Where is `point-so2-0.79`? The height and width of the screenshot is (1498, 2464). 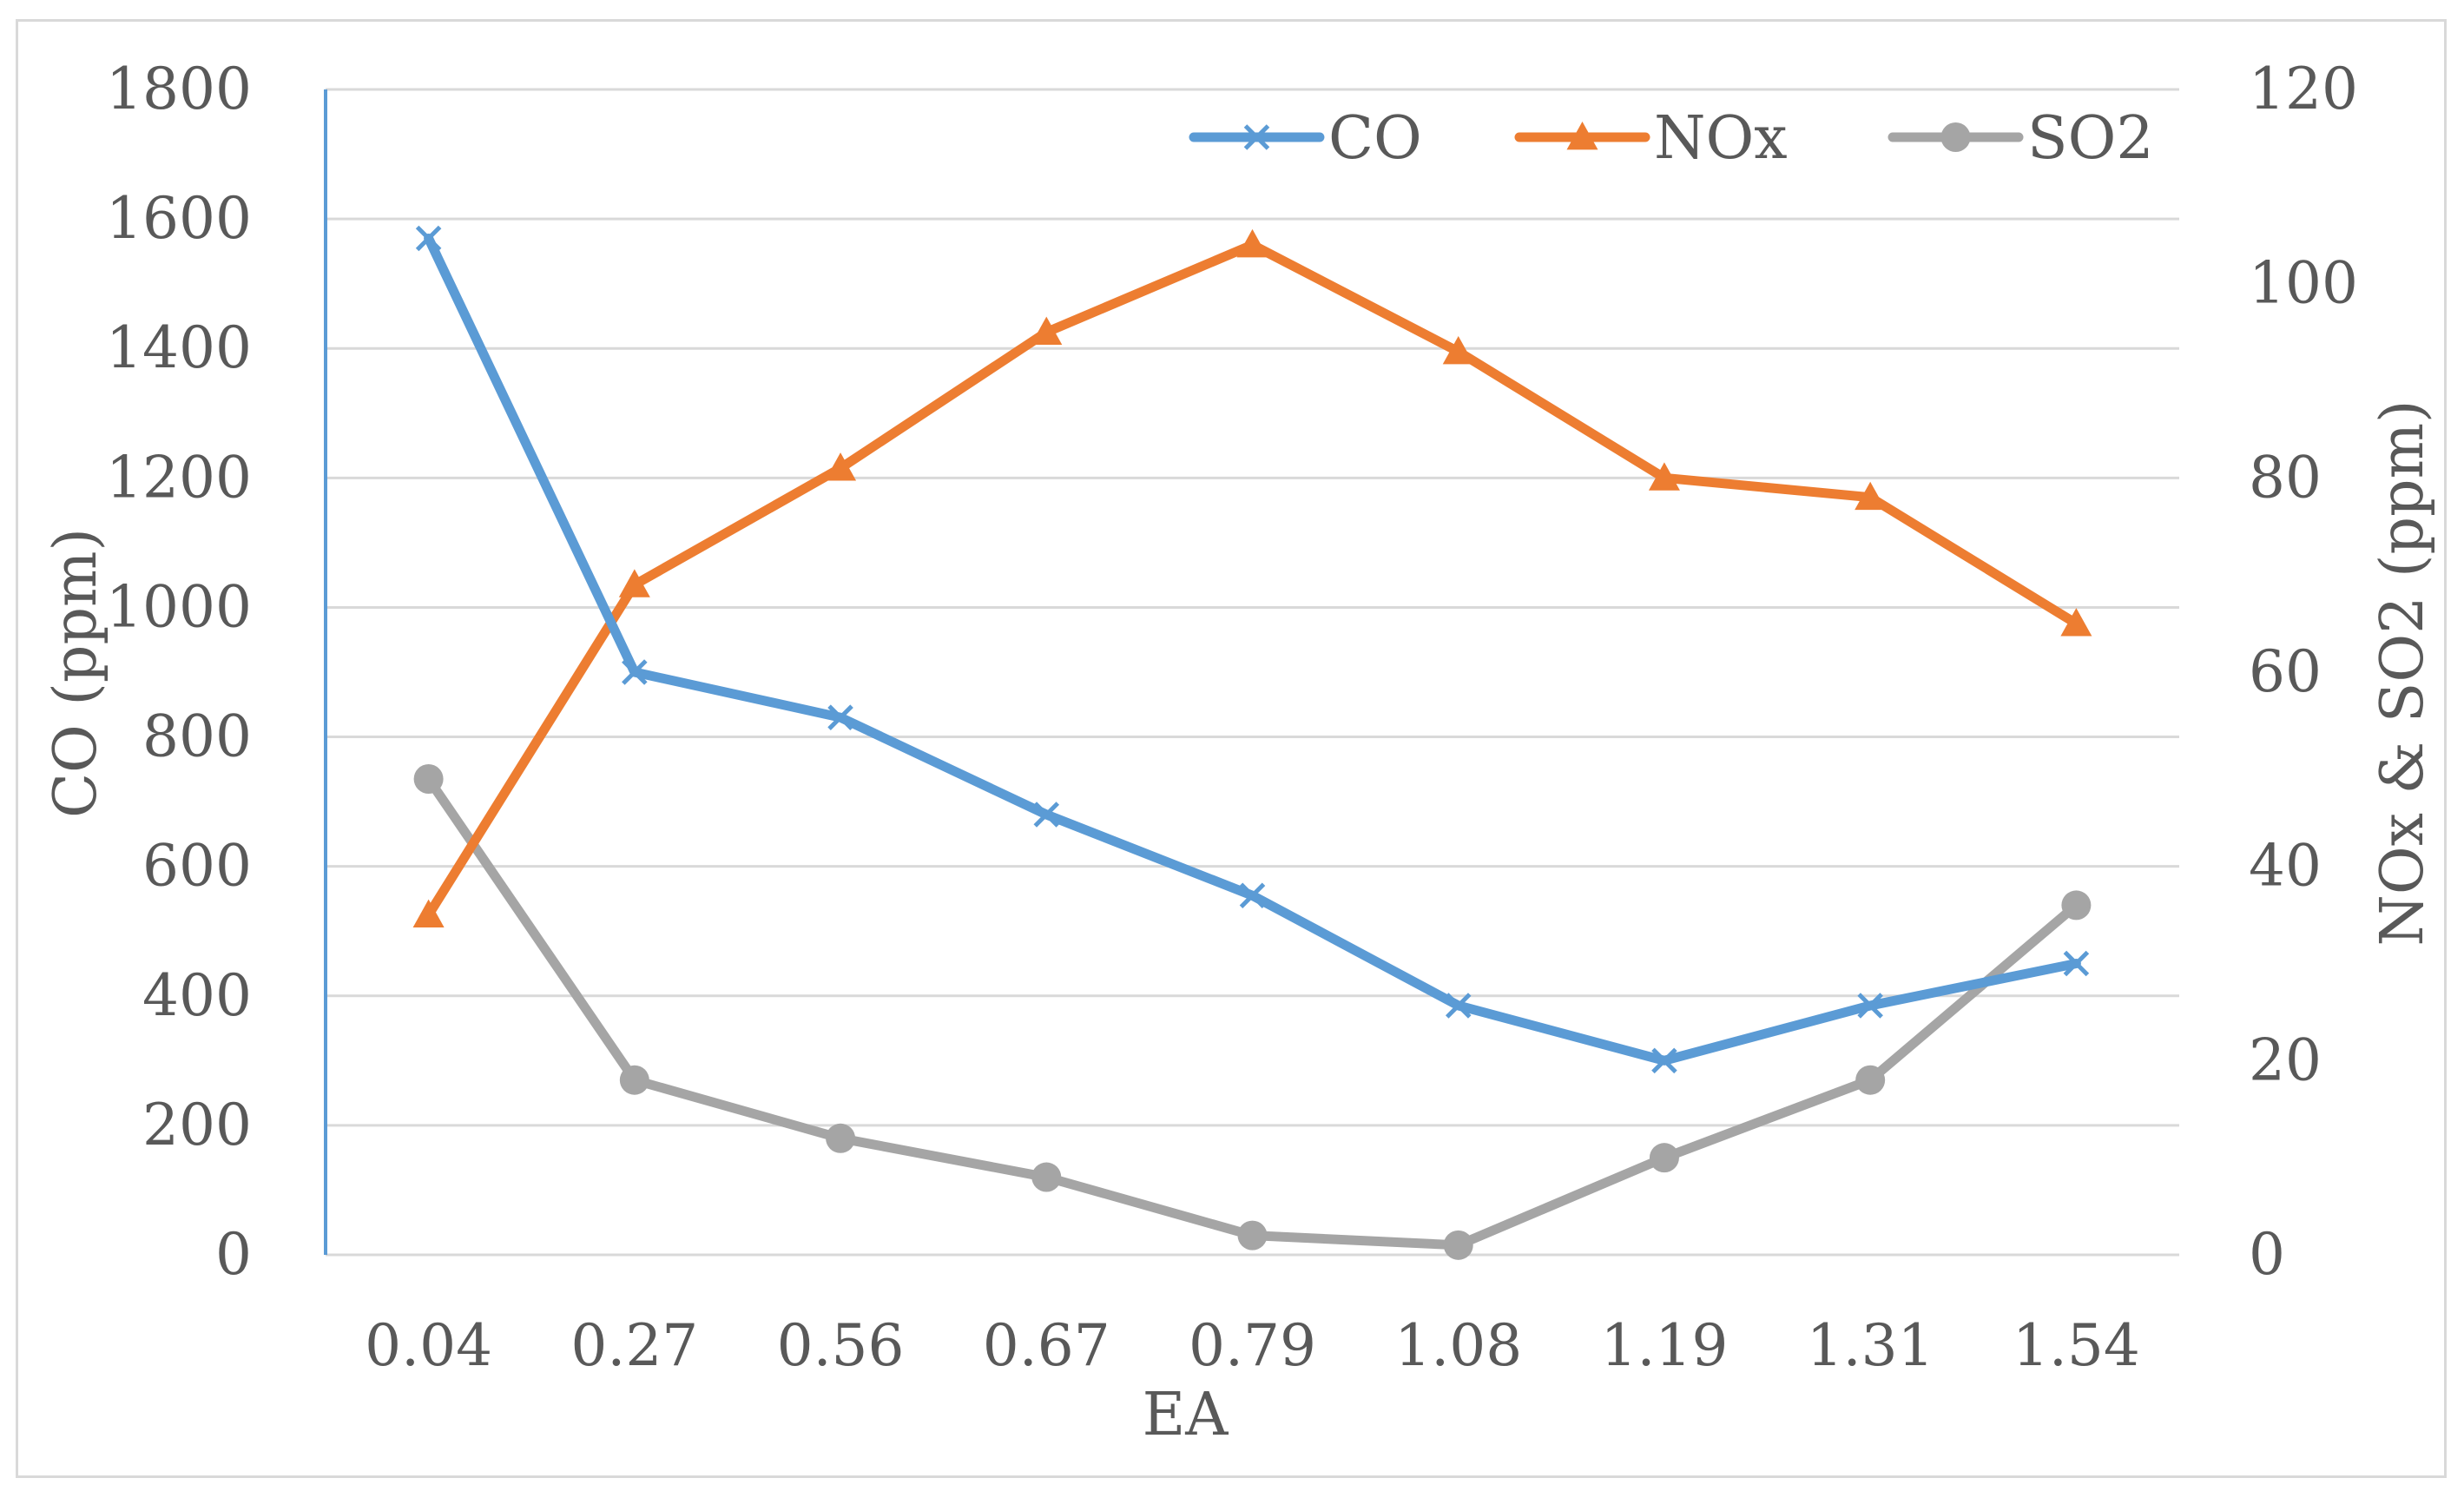 point-so2-0.79 is located at coordinates (1252, 1236).